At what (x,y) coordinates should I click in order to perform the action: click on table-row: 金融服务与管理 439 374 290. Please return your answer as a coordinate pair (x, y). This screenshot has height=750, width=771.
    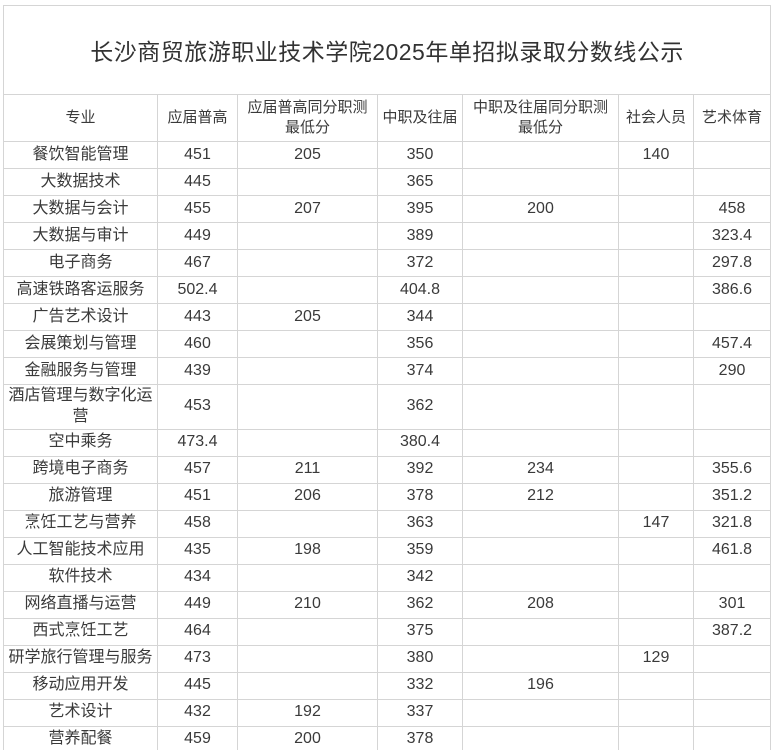
    Looking at the image, I should click on (387, 371).